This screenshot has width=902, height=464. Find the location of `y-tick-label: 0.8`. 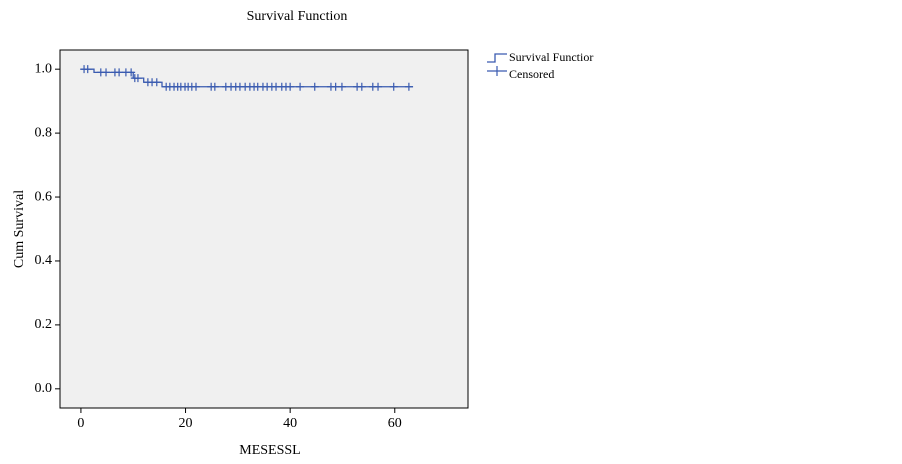

y-tick-label: 0.8 is located at coordinates (44, 132).